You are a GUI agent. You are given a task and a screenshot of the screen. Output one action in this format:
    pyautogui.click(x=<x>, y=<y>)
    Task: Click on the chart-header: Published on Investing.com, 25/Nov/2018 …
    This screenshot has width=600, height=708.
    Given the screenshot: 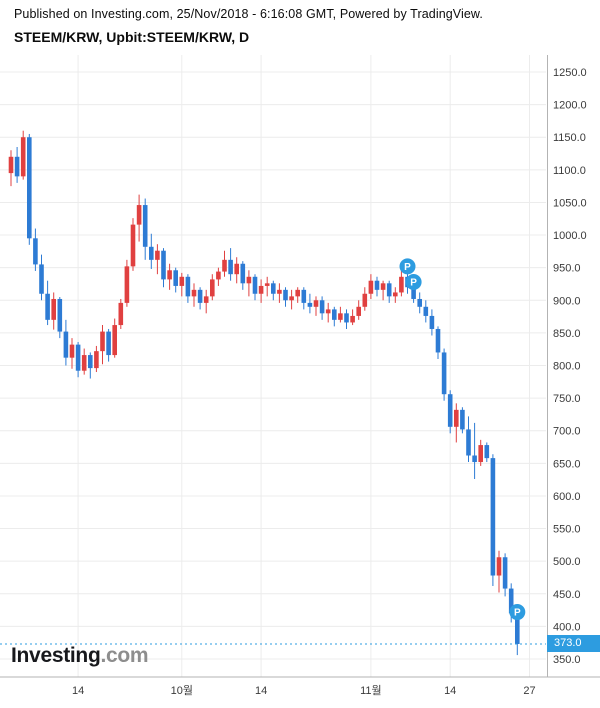 What is the action you would take?
    pyautogui.click(x=248, y=26)
    